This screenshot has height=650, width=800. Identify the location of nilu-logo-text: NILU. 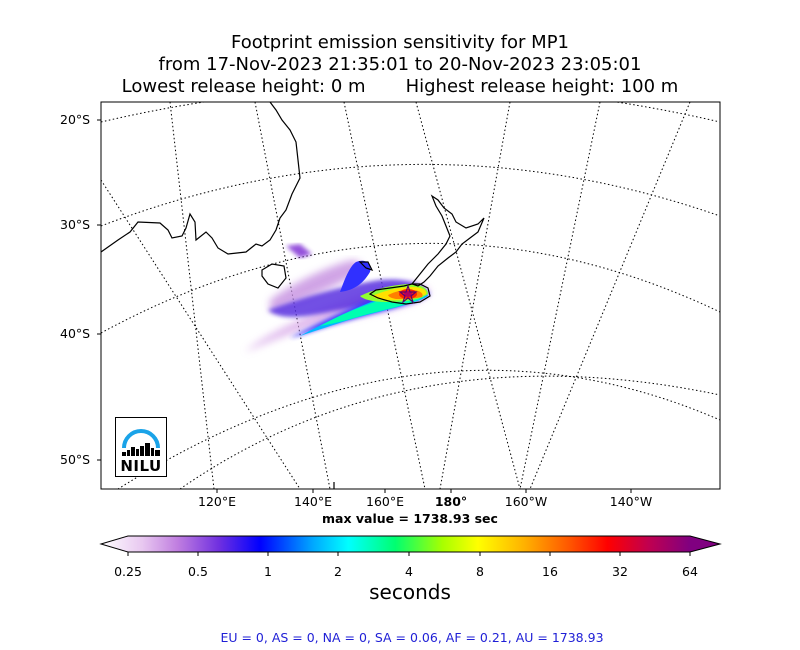
(141, 466).